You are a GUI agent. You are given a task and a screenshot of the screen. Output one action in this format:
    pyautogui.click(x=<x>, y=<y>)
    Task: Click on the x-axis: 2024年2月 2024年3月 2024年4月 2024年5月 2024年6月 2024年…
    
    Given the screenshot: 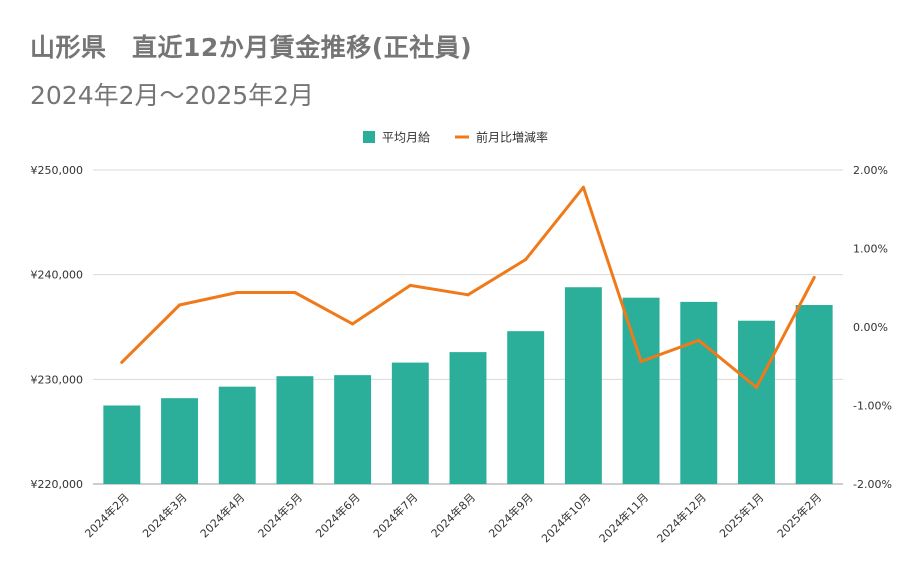 What is the action you would take?
    pyautogui.click(x=453, y=517)
    